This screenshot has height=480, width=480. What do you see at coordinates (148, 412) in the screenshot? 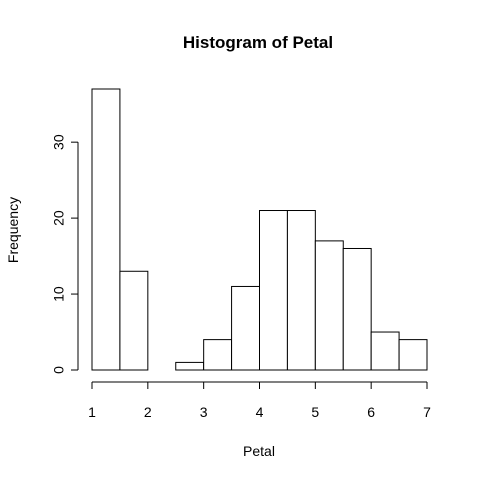
I see `x-tick-label-2: 2` at bounding box center [148, 412].